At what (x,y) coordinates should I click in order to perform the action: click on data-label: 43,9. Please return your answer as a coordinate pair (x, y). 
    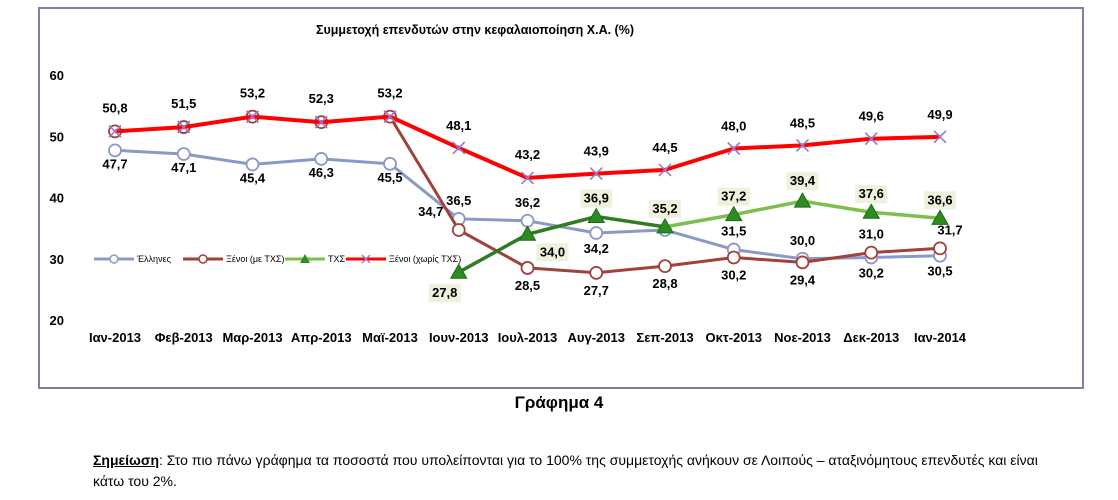
    Looking at the image, I should click on (596, 151).